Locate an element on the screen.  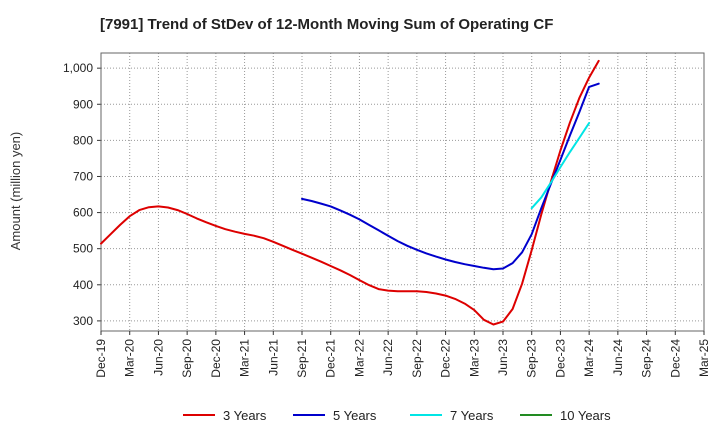
legend-label: 10 Years is located at coordinates (585, 415).